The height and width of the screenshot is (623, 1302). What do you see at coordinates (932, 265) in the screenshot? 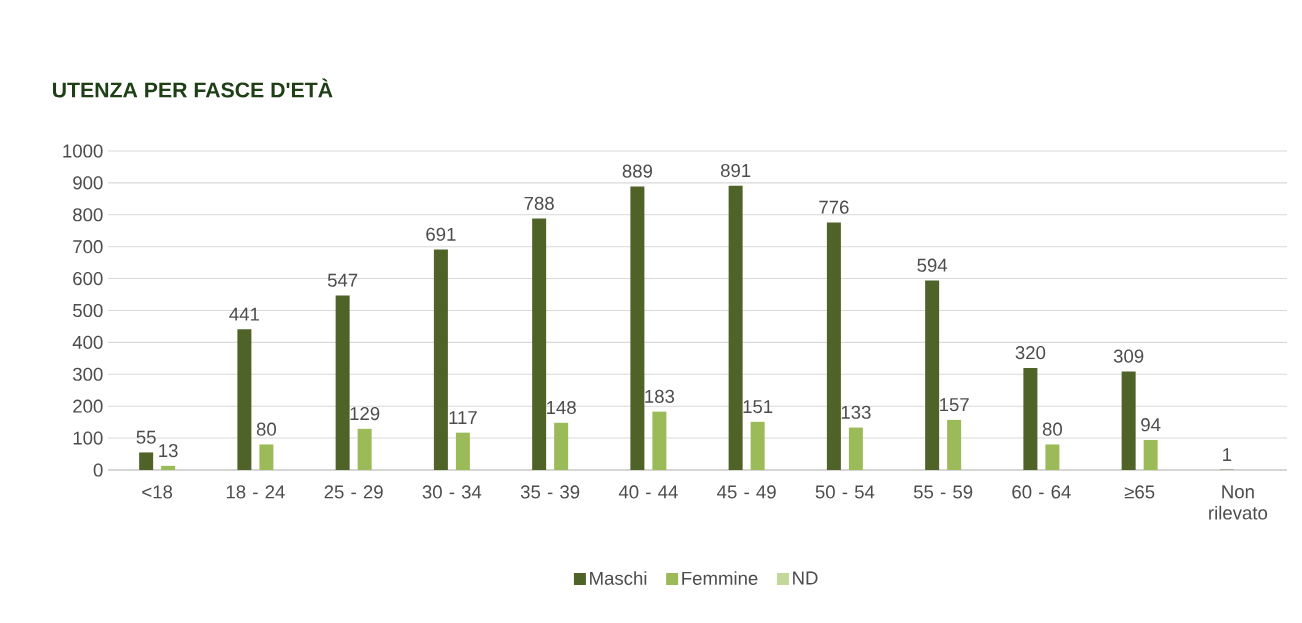
I see `data-label: 594` at bounding box center [932, 265].